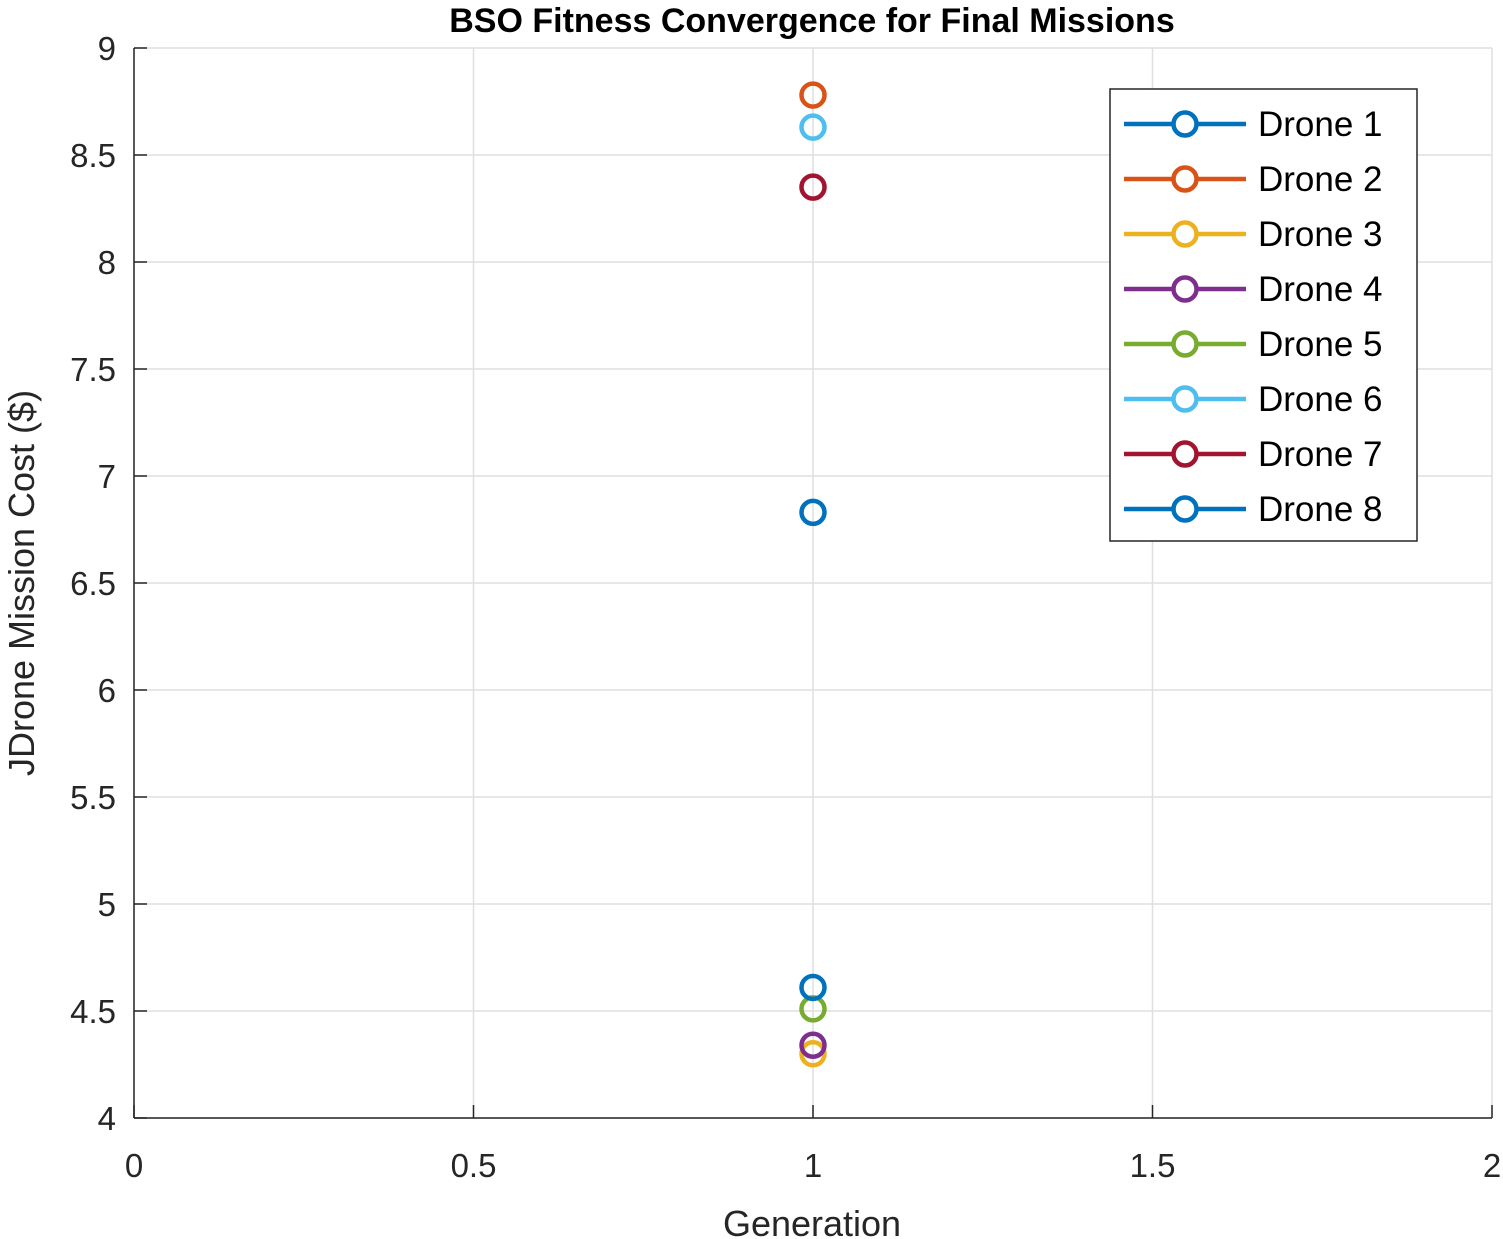 This screenshot has height=1239, width=1503. What do you see at coordinates (107, 690) in the screenshot?
I see `y-tick-label: 6` at bounding box center [107, 690].